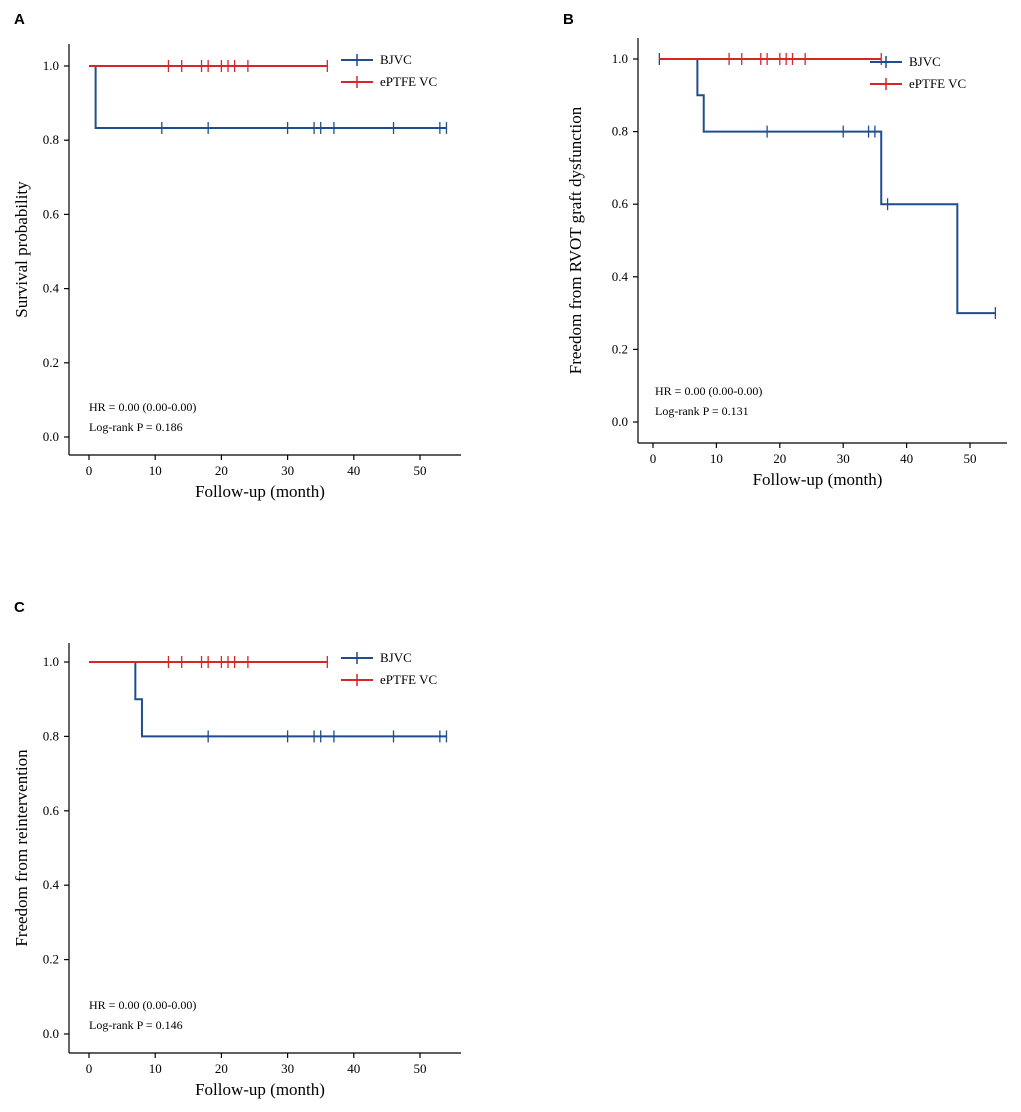  Describe the element at coordinates (136, 1025) in the screenshot. I see `stat-annotation: Log-rank P = 0.146` at that location.